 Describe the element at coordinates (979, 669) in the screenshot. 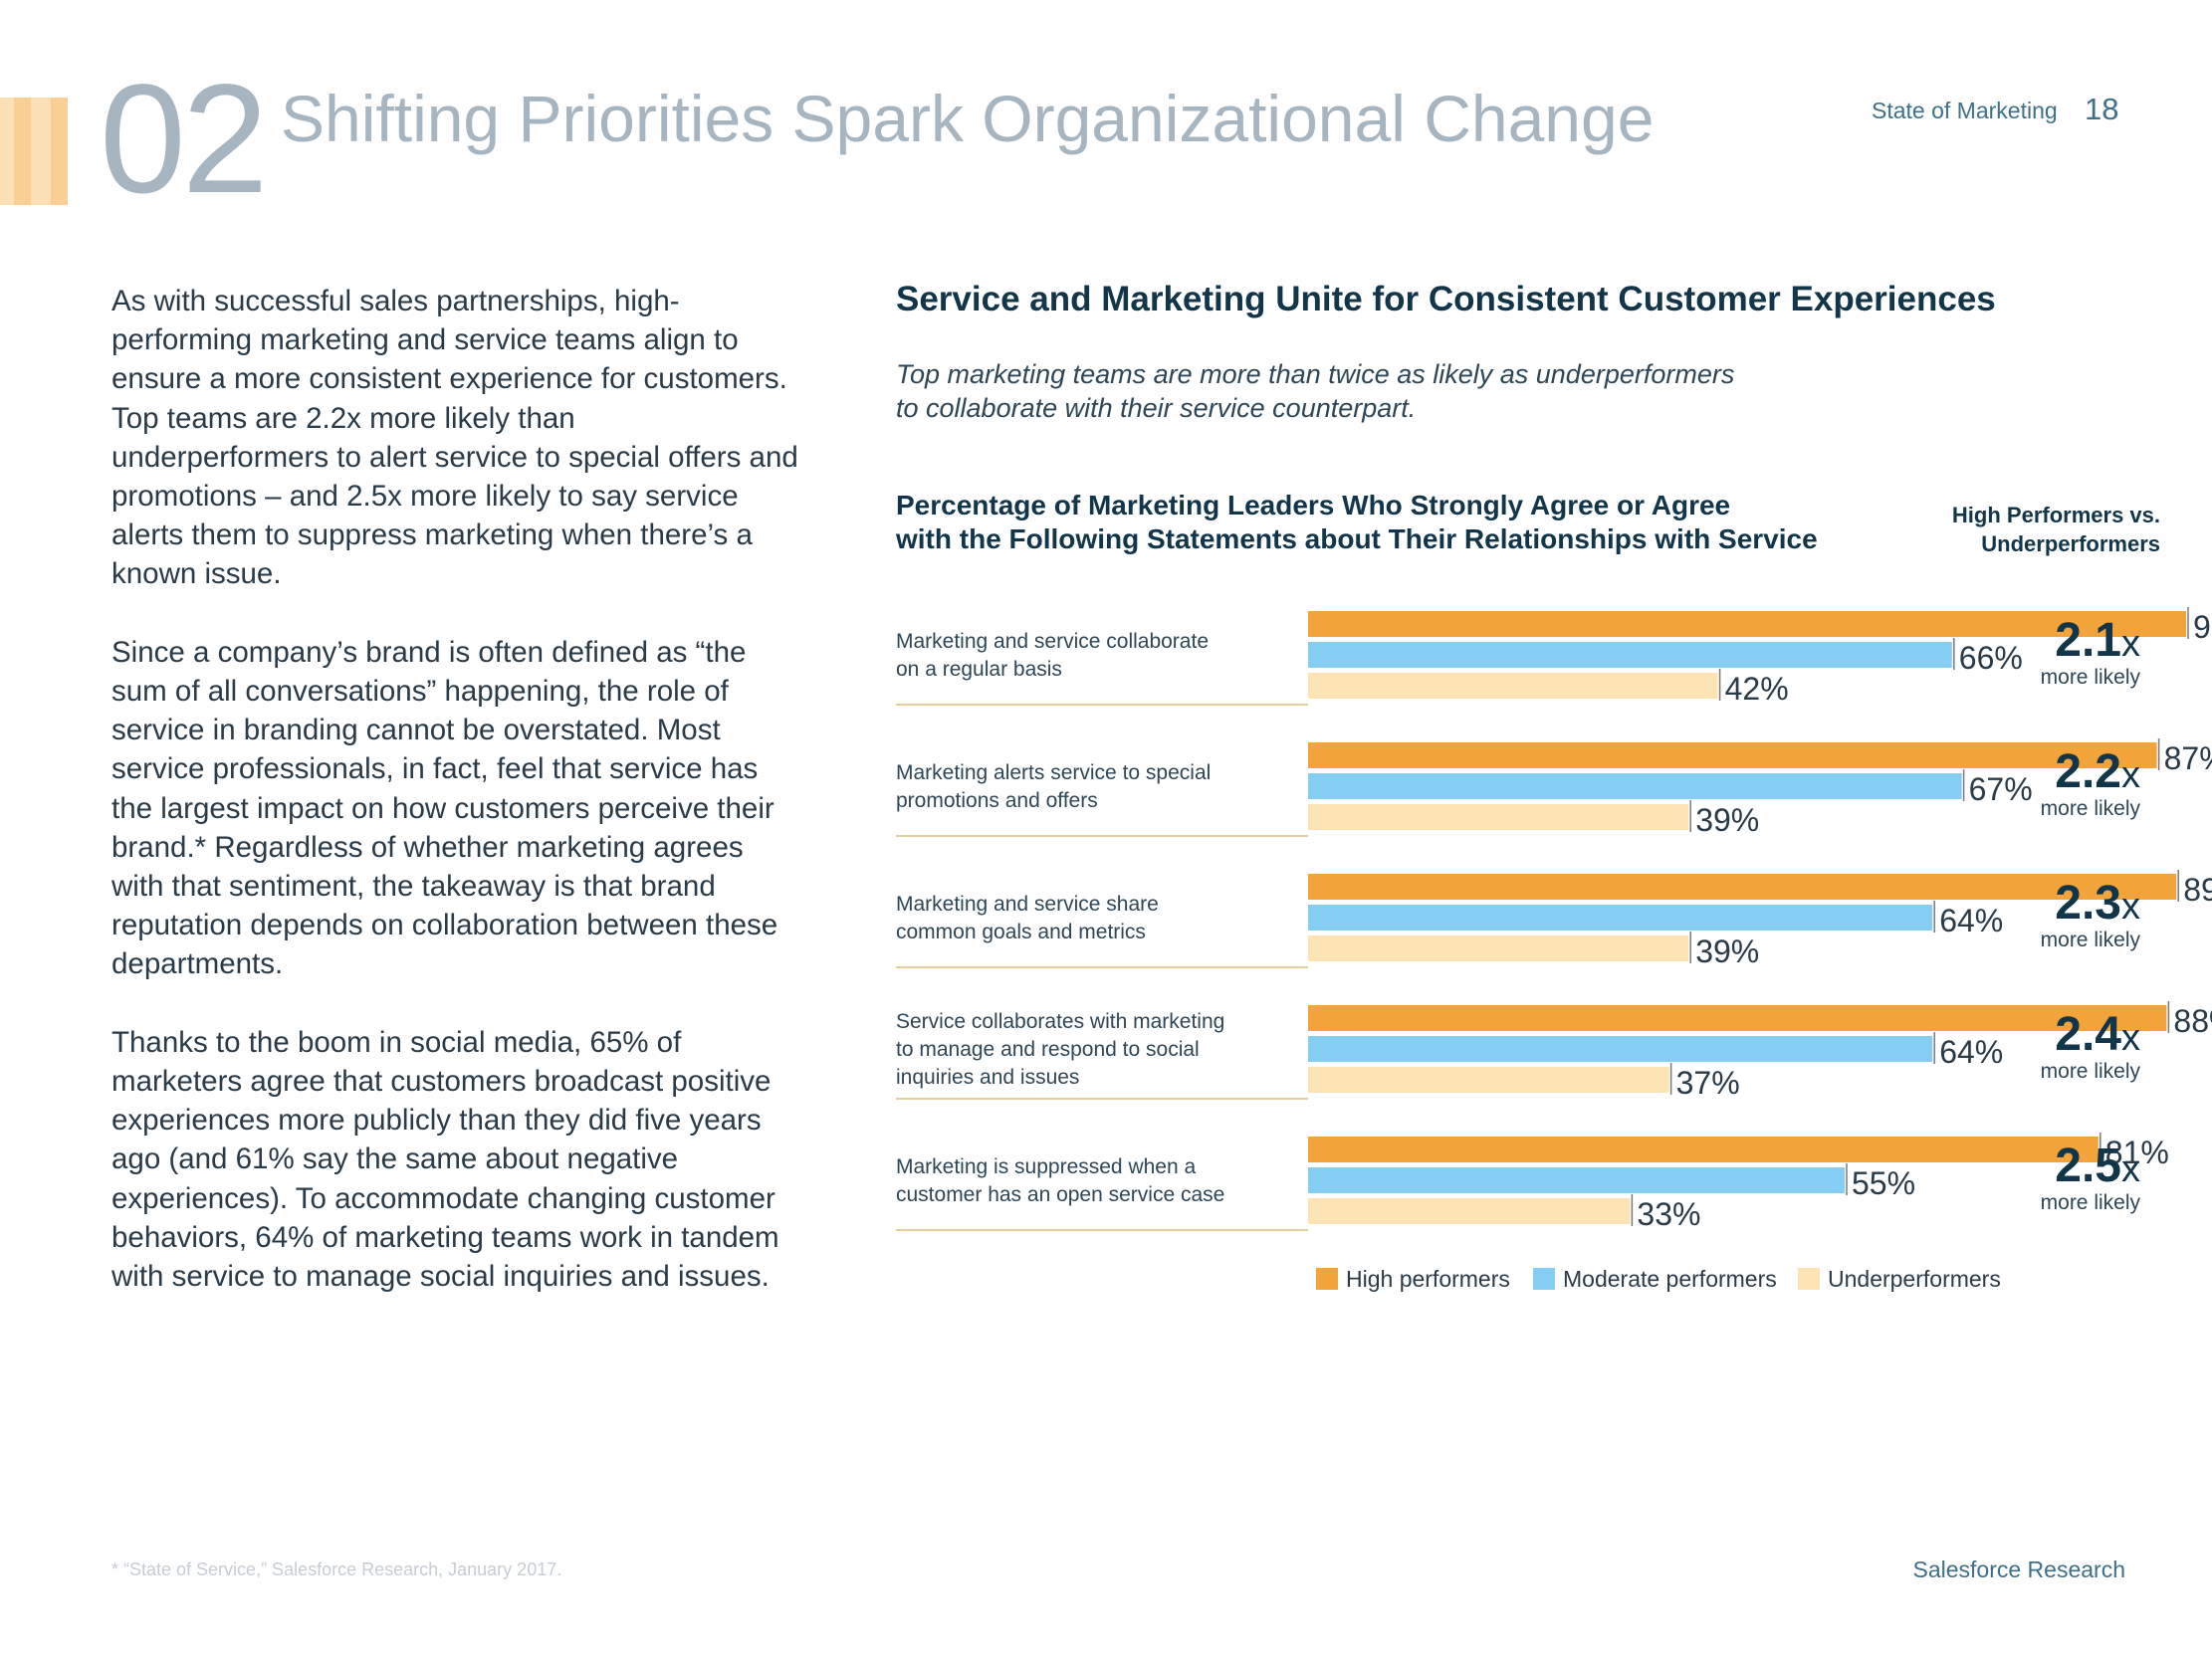

I see `category-label: on a regular basis` at that location.